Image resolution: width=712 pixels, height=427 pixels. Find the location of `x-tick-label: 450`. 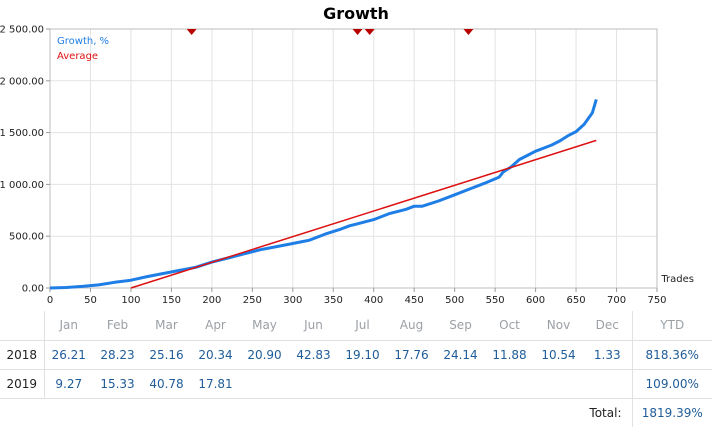

x-tick-label: 450 is located at coordinates (414, 300).